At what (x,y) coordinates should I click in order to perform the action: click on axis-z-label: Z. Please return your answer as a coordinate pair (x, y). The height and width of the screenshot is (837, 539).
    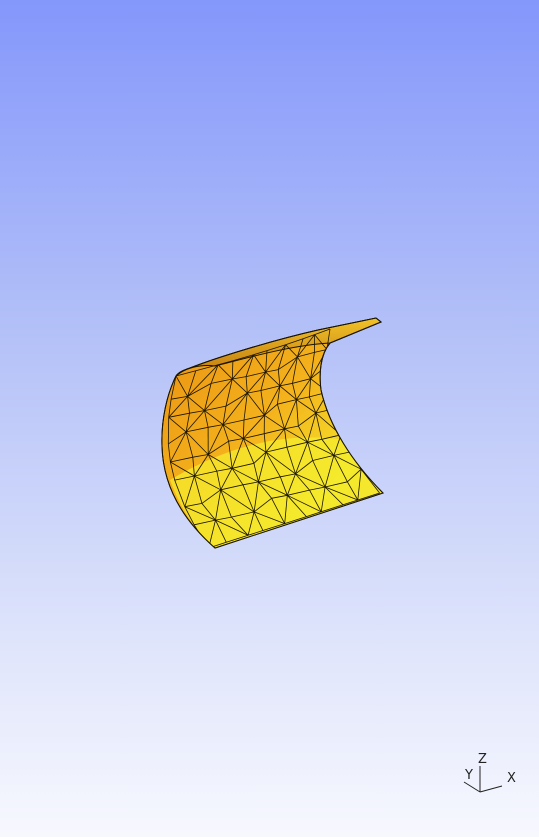
    Looking at the image, I should click on (482, 759).